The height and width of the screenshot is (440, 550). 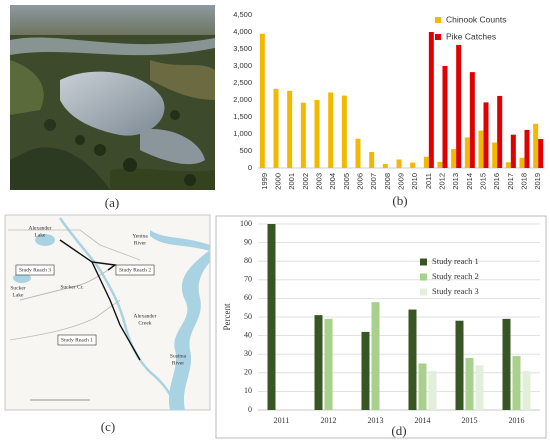 What do you see at coordinates (346, 181) in the screenshot?
I see `x-tick-label: 2005` at bounding box center [346, 181].